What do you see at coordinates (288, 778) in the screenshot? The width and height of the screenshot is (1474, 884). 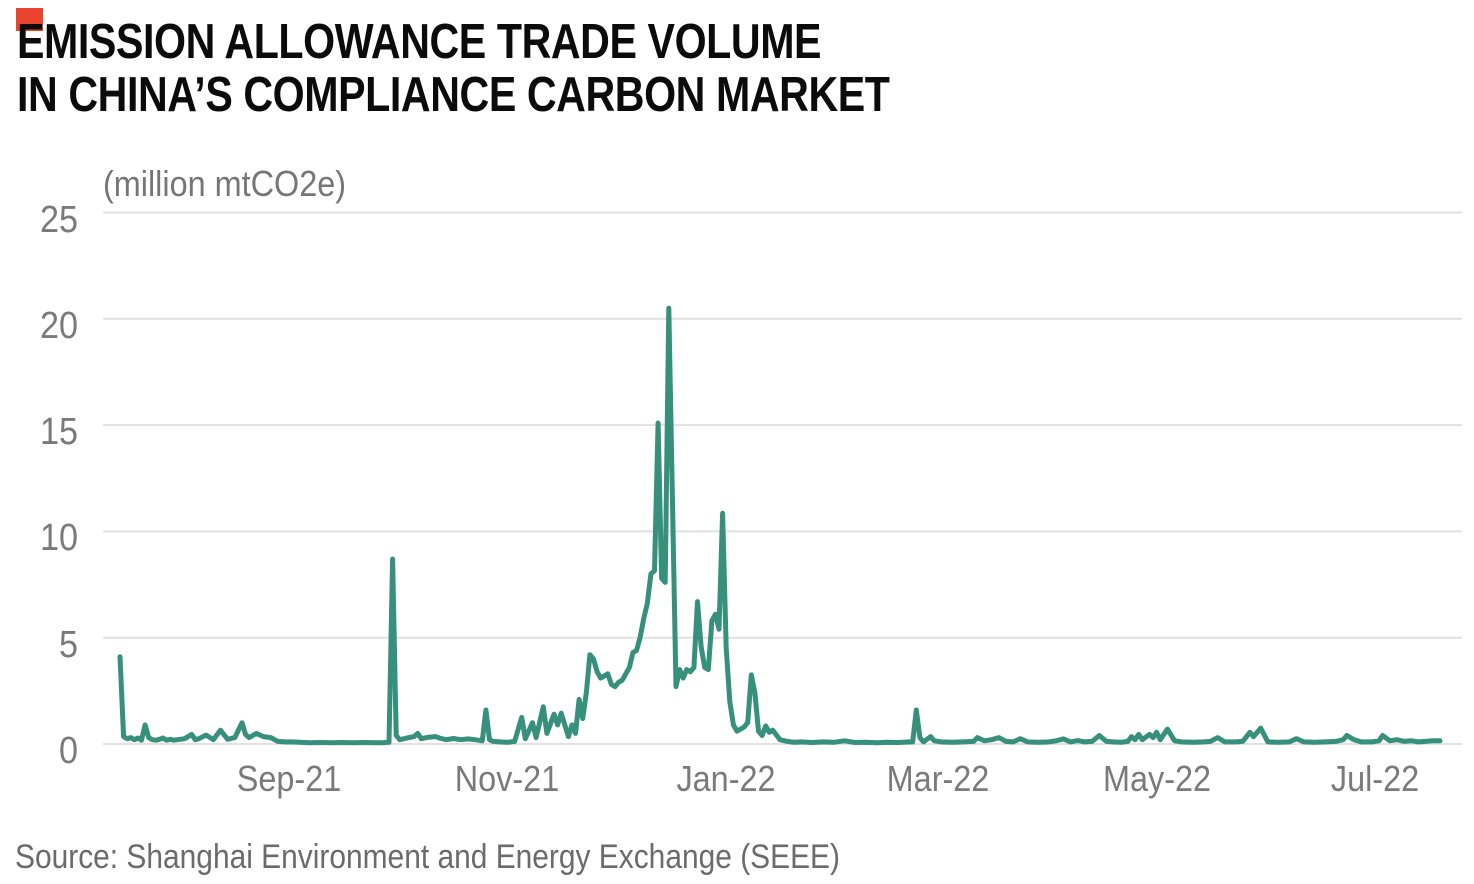 I see `x-axis-label-Sep-21: Sep-21` at bounding box center [288, 778].